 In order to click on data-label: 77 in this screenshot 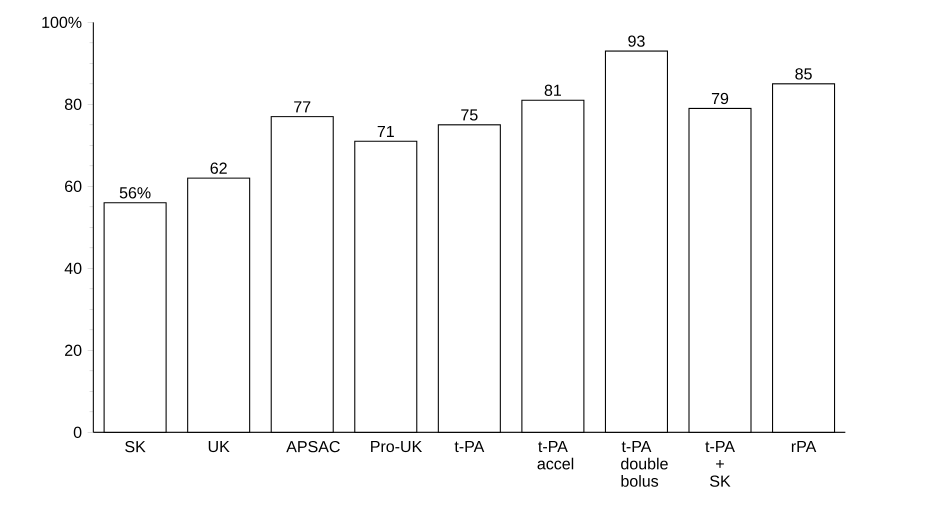, I will do `click(302, 106)`.